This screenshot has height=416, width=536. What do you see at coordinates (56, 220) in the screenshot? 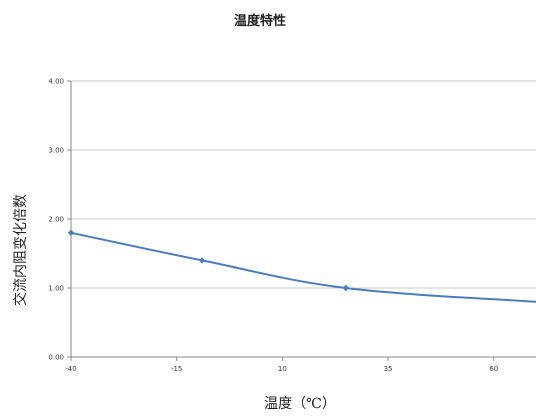
I see `y-tick-label: 2.00` at bounding box center [56, 220].